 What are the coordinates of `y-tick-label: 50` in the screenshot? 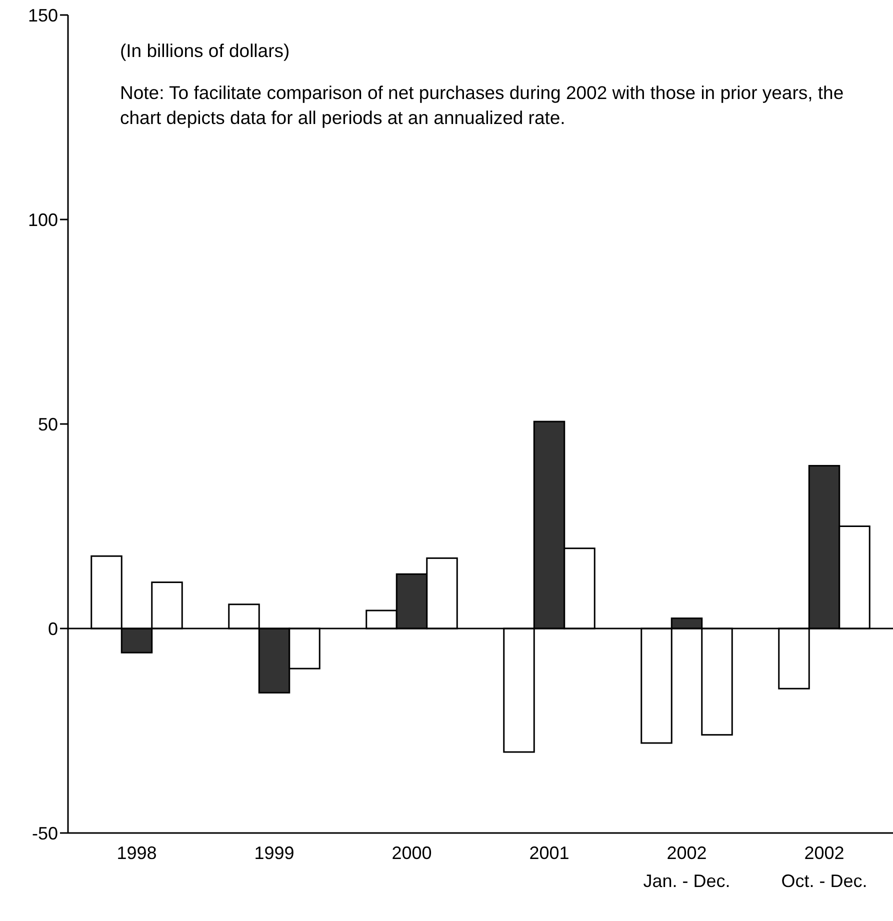 It's located at (48, 424).